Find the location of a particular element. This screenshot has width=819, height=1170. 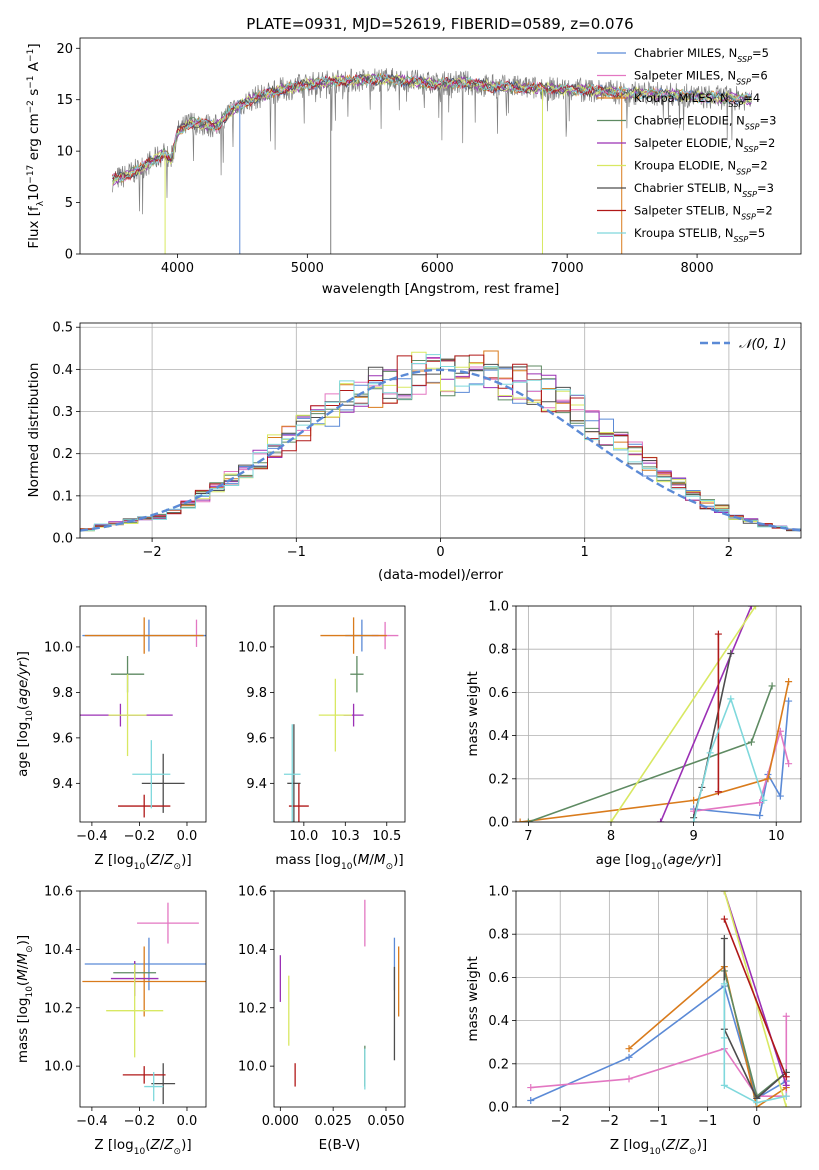

y-tick-label: 10 is located at coordinates (64, 152).